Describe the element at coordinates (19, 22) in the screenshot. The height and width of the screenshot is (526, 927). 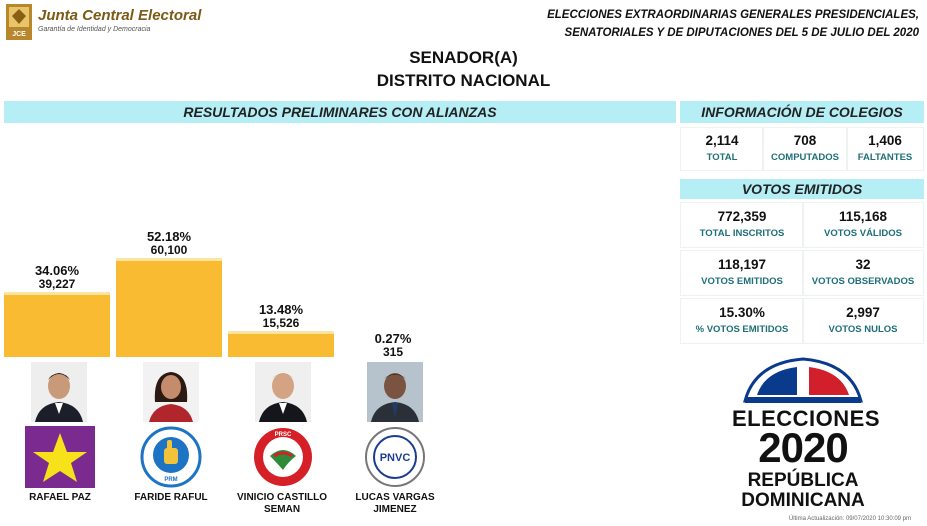
I see `jce-logo: JCE` at that location.